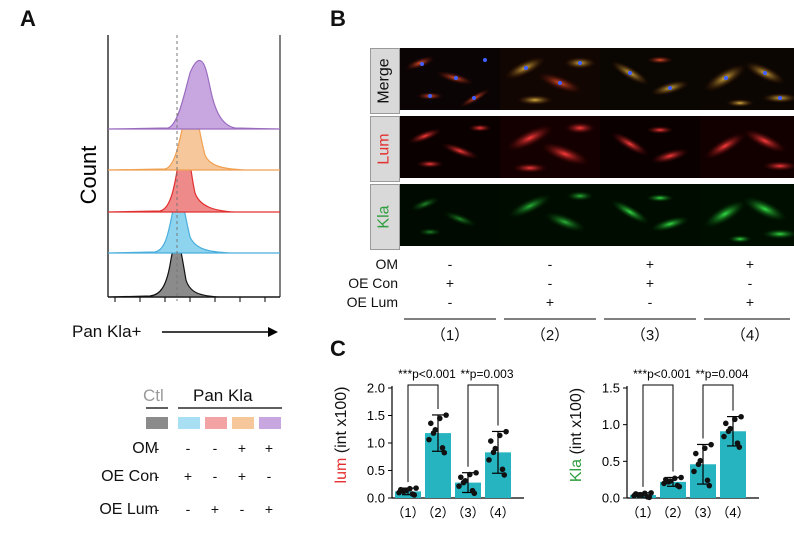 Image resolution: width=794 pixels, height=535 pixels. I want to click on group-label-4: （4）, so click(750, 335).